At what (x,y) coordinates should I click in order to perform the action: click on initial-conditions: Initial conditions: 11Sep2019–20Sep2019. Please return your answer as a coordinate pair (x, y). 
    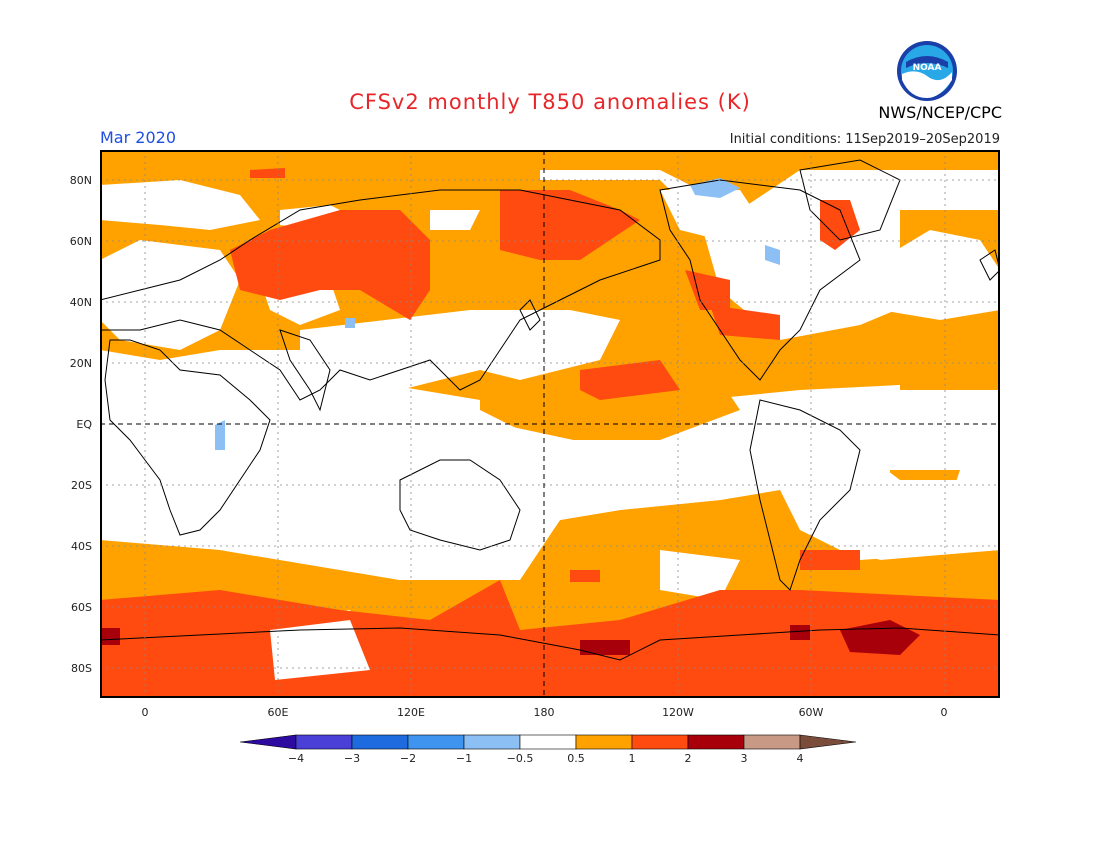
    Looking at the image, I should click on (864, 139).